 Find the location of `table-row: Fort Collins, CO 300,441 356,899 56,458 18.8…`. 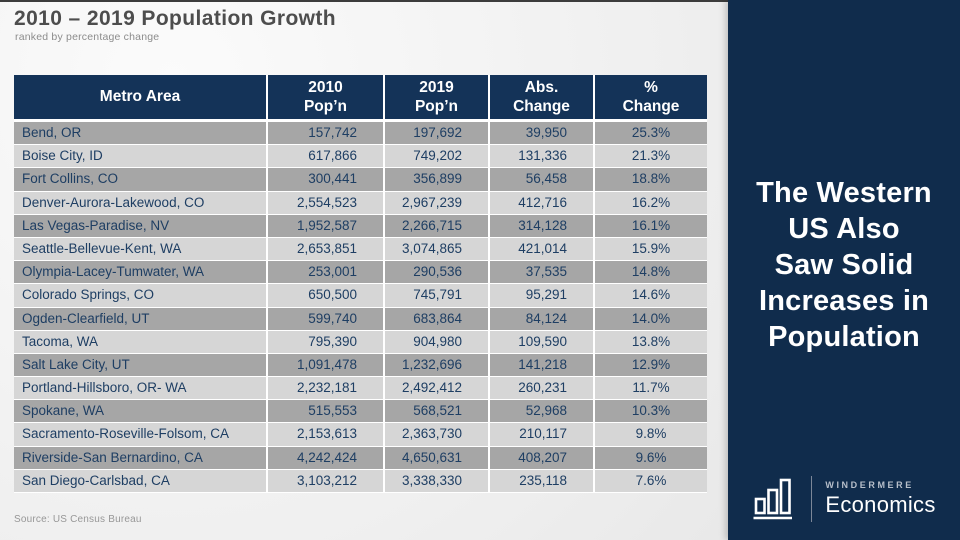

table-row: Fort Collins, CO 300,441 356,899 56,458 18.8… is located at coordinates (360, 180).